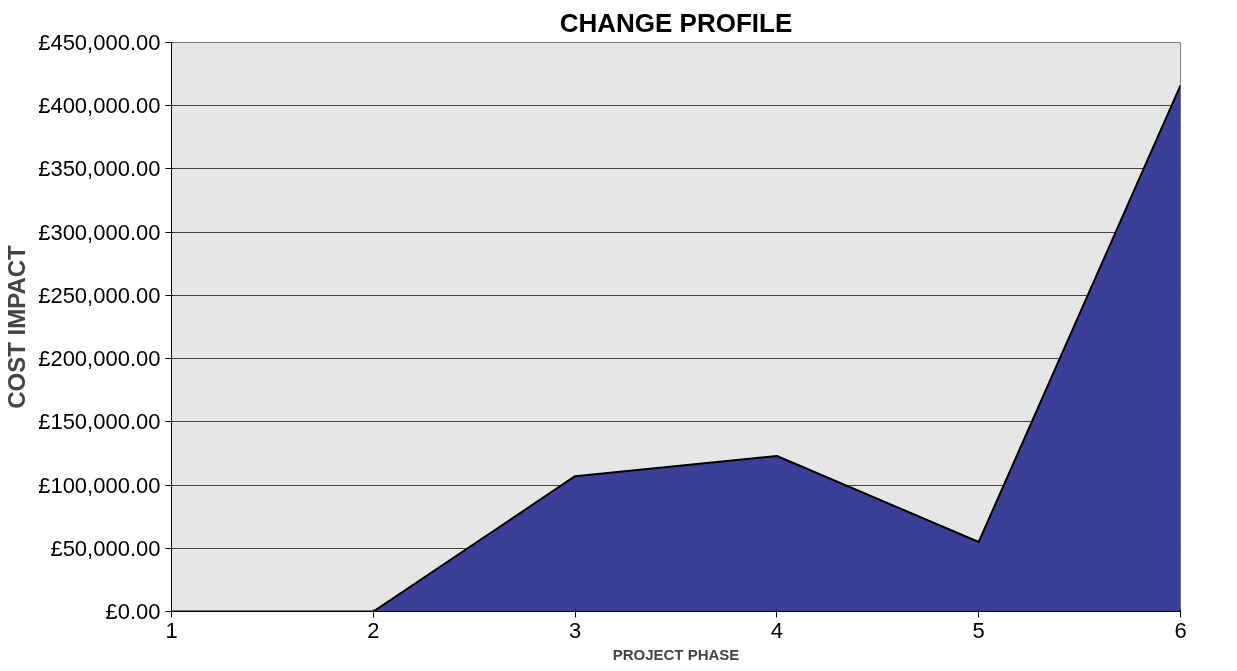 This screenshot has height=671, width=1237. I want to click on y-tick-label: £100,000.00, so click(99, 485).